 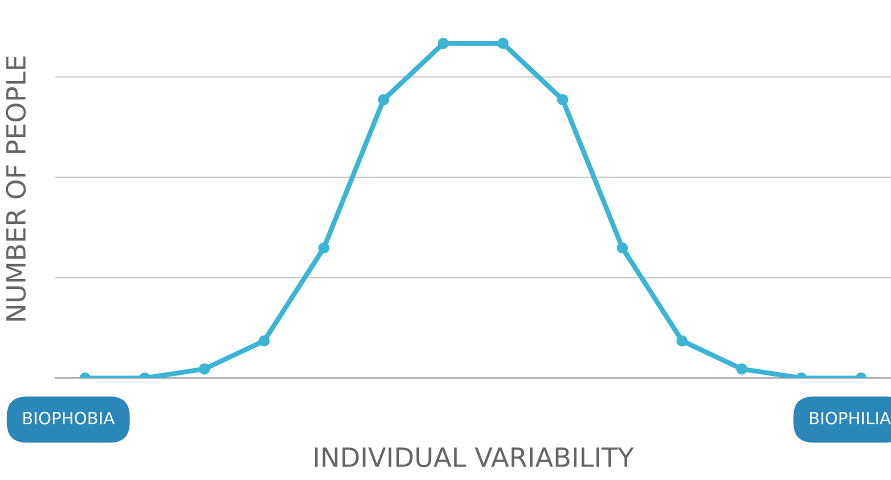 What do you see at coordinates (850, 418) in the screenshot?
I see `text: BIOPHILIA` at bounding box center [850, 418].